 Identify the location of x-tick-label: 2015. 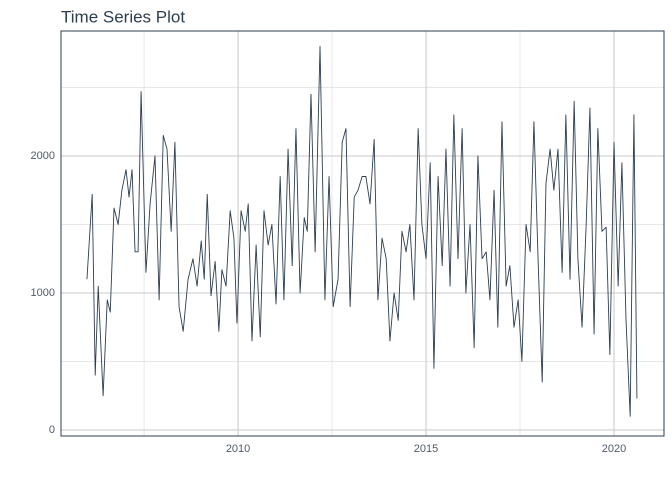
(426, 449).